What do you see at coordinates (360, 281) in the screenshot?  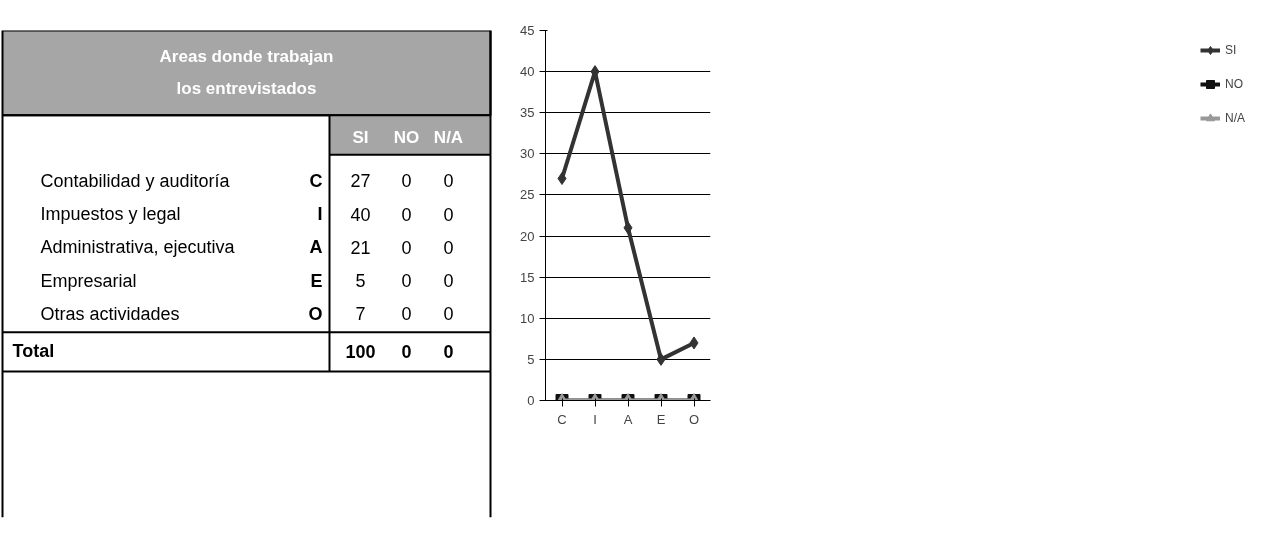 I see `text: 5` at bounding box center [360, 281].